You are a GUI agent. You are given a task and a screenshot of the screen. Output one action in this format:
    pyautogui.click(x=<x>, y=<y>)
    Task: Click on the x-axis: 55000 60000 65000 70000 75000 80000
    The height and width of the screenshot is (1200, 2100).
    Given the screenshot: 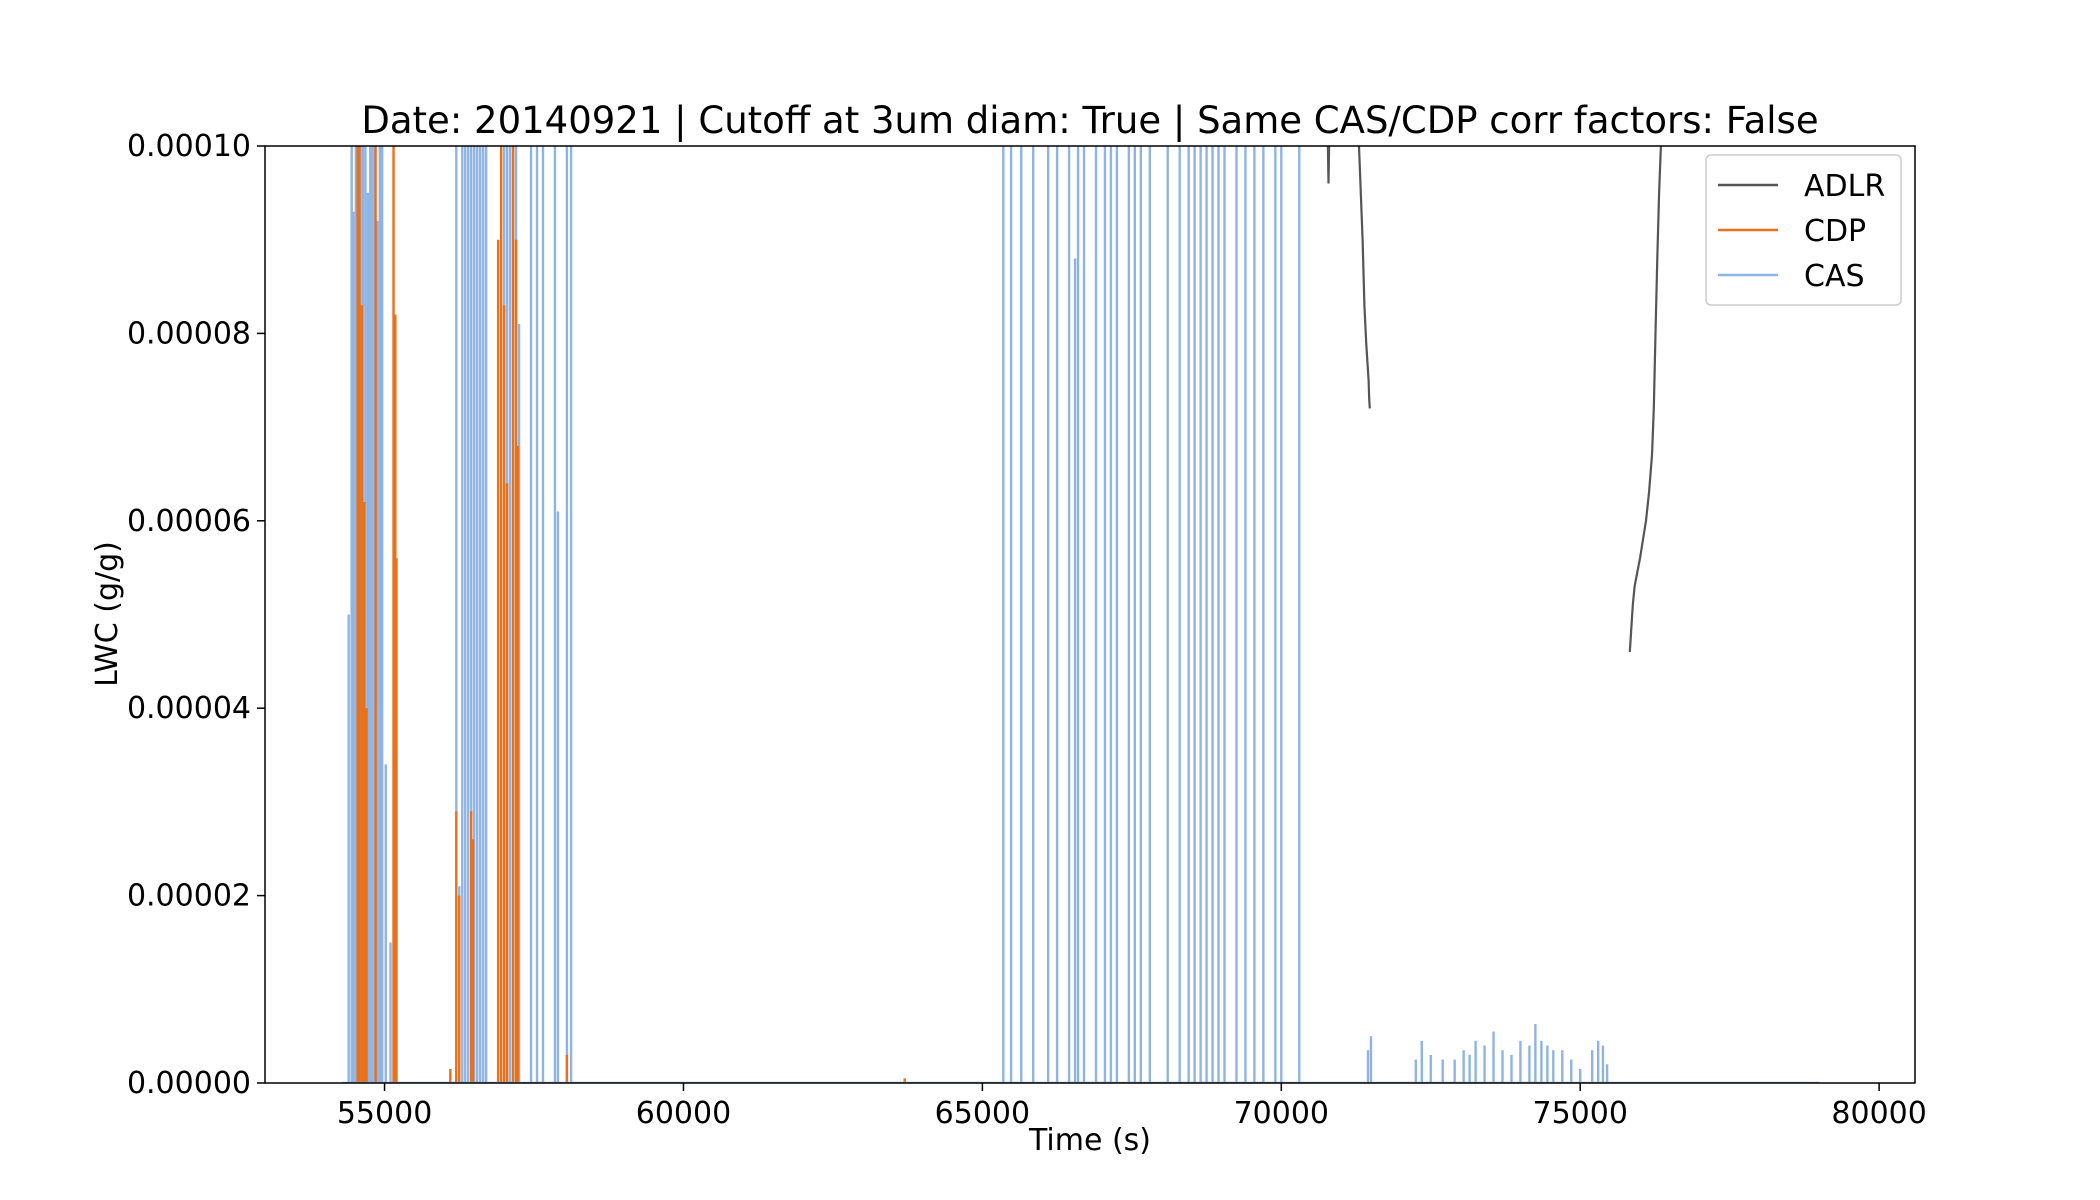 What is the action you would take?
    pyautogui.click(x=1132, y=1107)
    